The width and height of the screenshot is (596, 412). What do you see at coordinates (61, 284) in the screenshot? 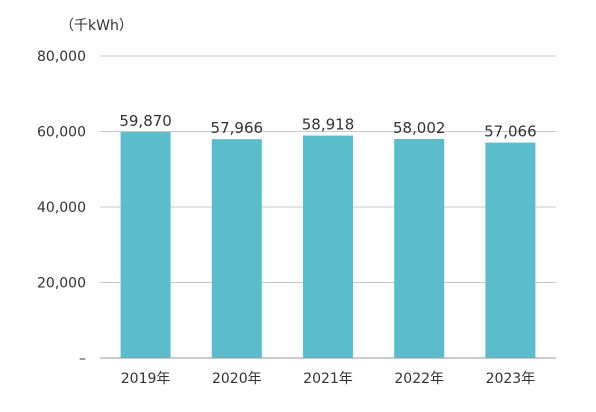
I see `y-tick-label: 20,000` at bounding box center [61, 284].